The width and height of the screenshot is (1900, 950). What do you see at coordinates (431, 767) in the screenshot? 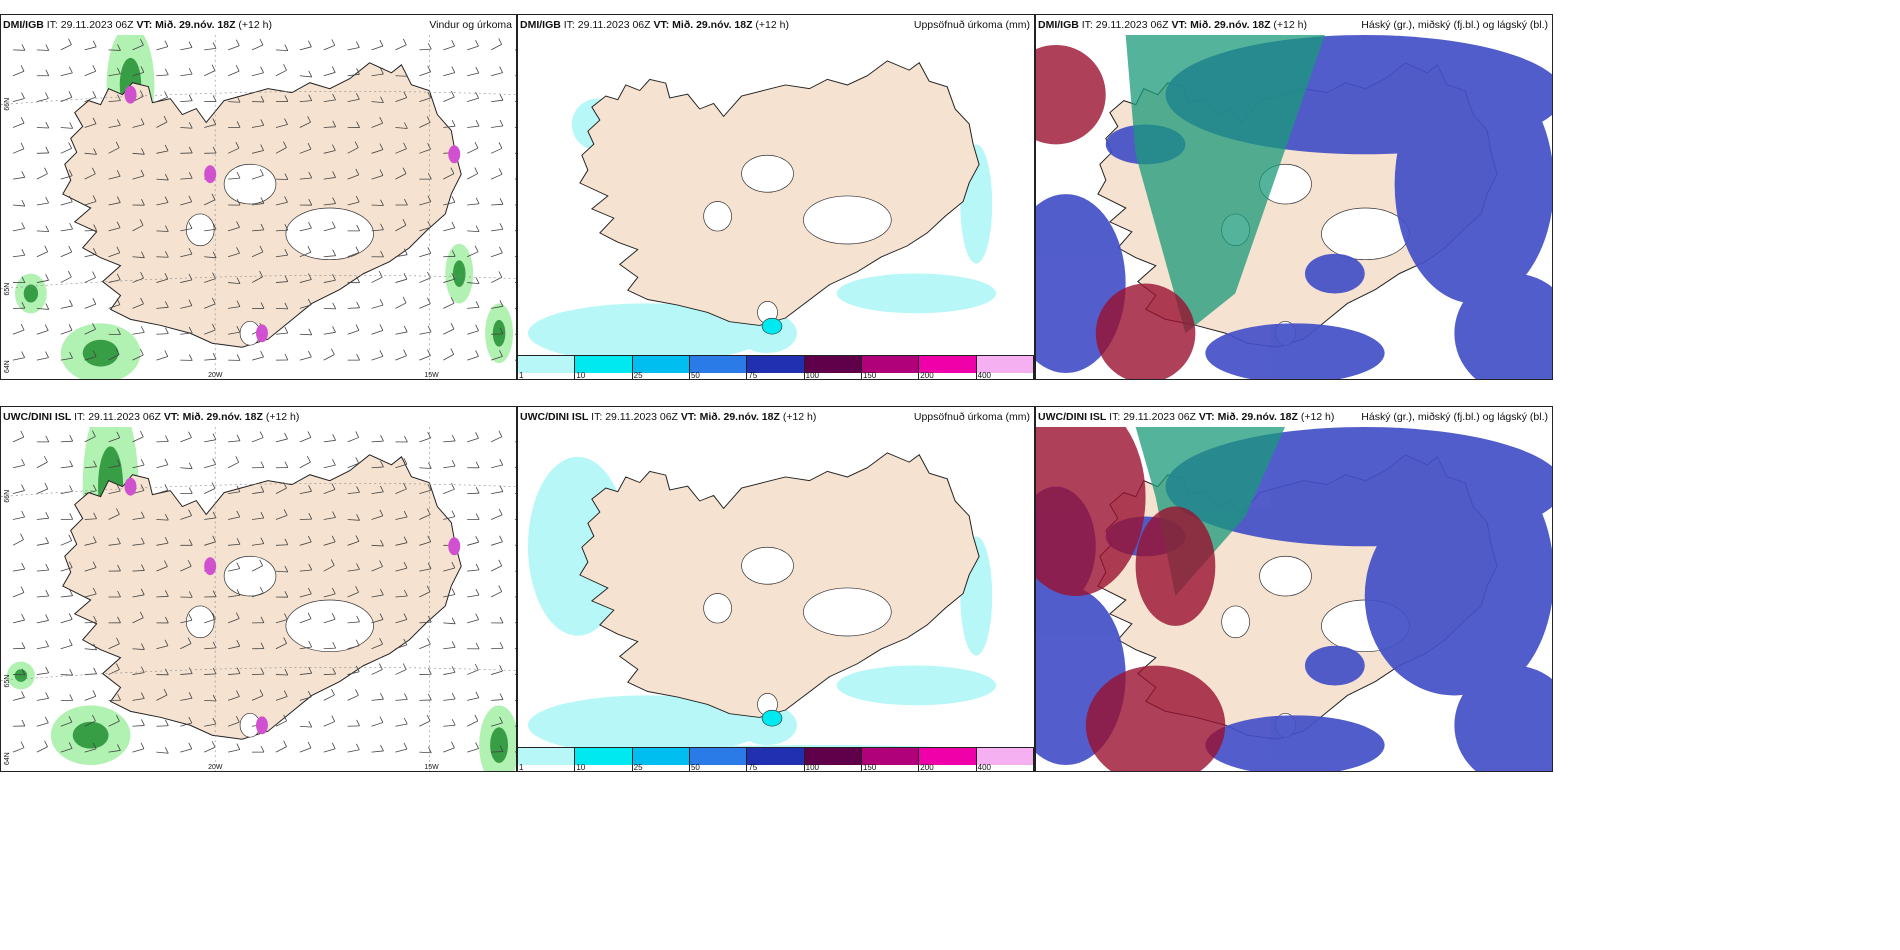
I see `lon-label-15w: 15W` at bounding box center [431, 767].